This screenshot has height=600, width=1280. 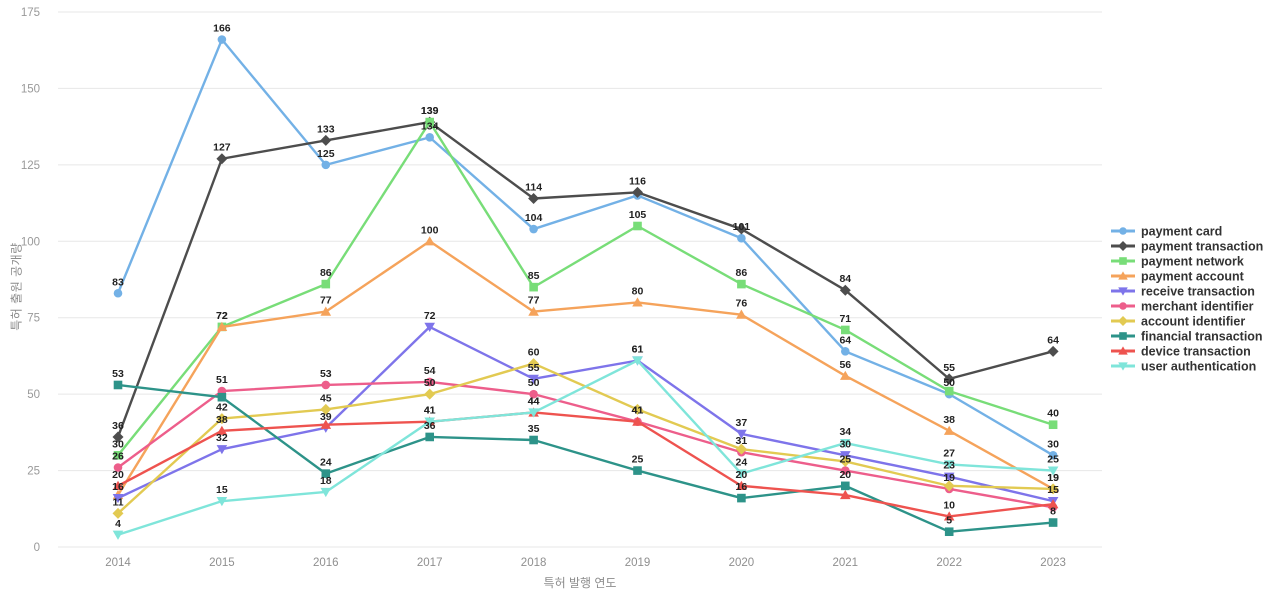 I want to click on legend-label: payment network, so click(x=1192, y=262).